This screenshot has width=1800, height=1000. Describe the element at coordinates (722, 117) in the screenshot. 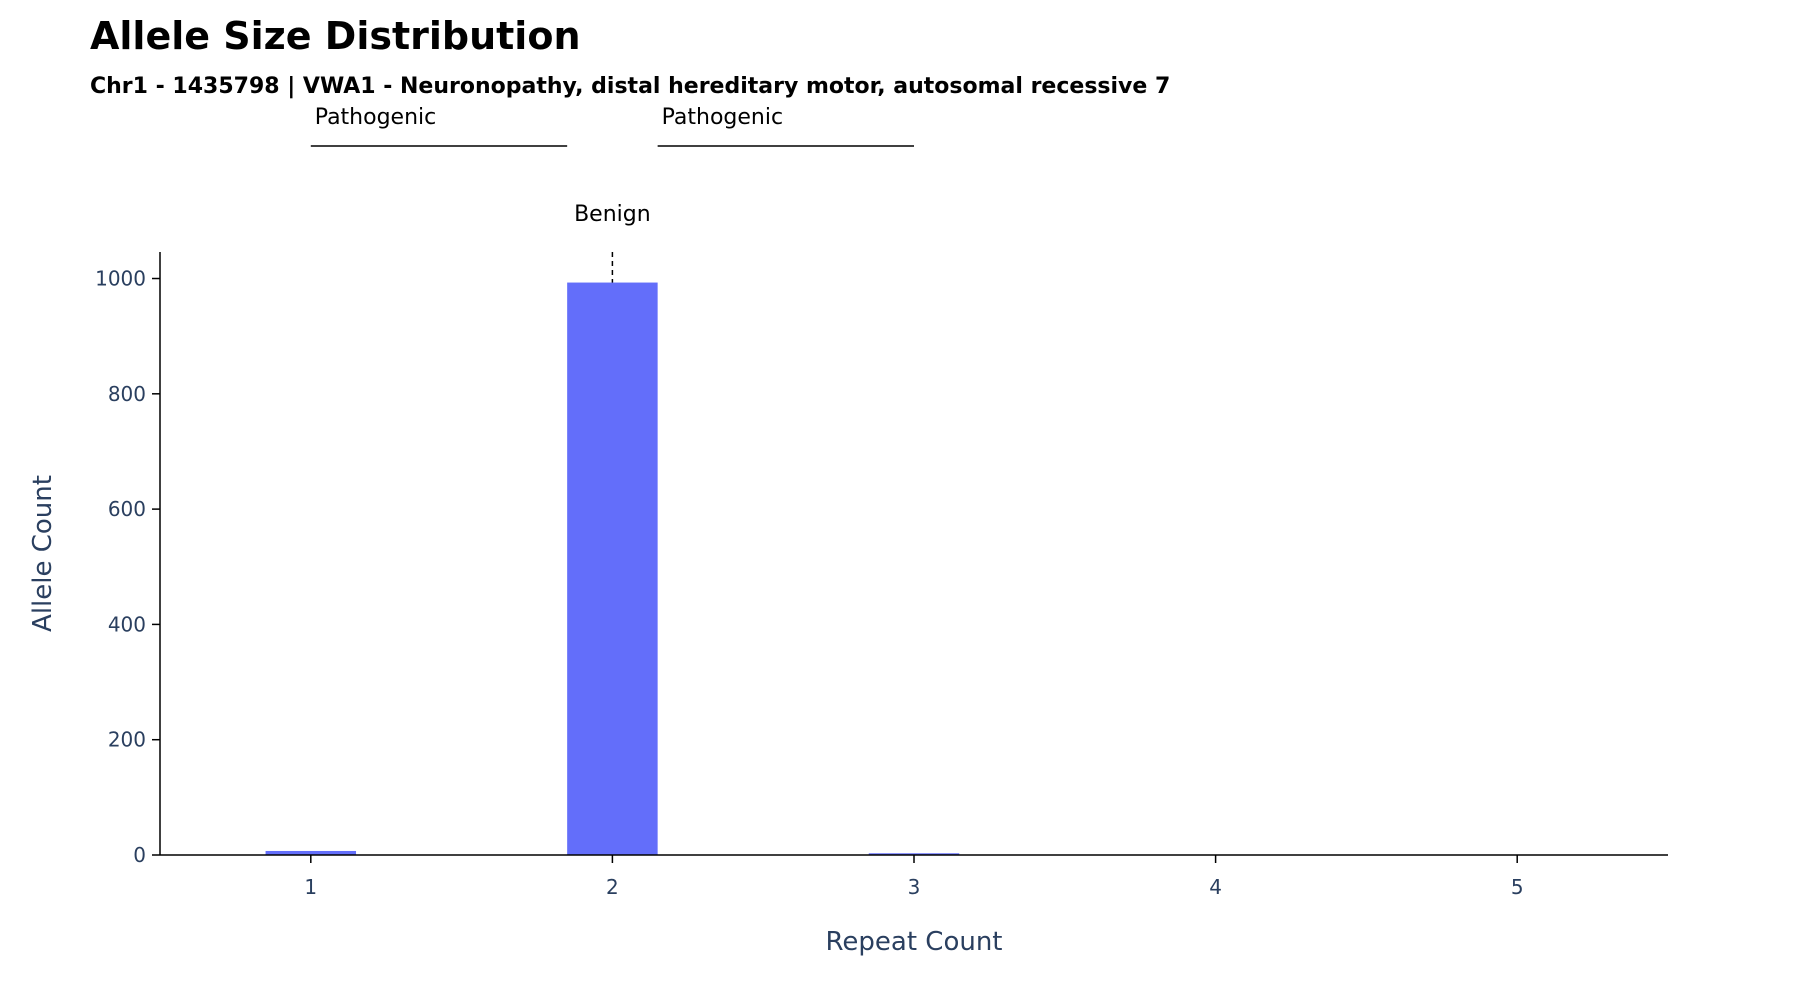

I see `pathogenic-label-2: Pathogenic` at that location.